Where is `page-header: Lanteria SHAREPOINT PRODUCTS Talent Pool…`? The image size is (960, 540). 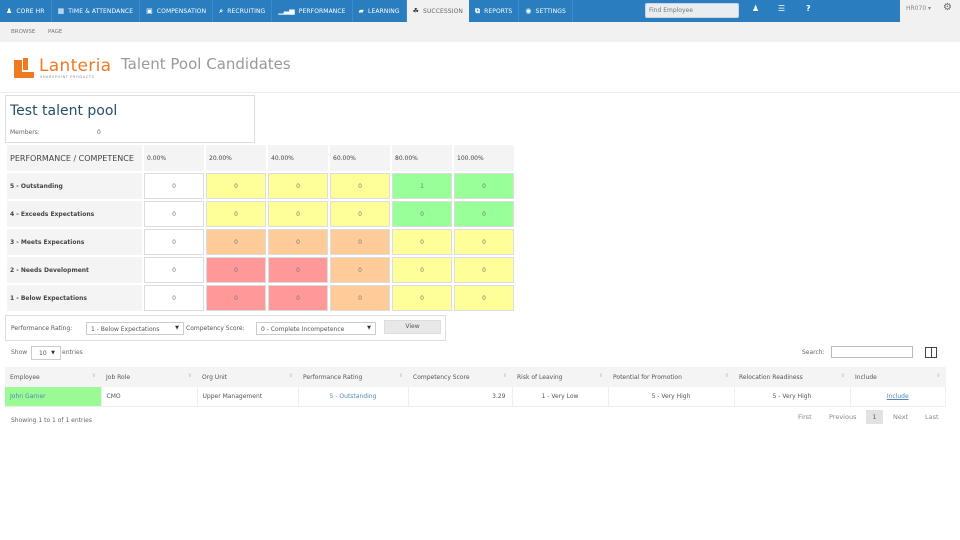
page-header: Lanteria SHAREPOINT PRODUCTS Talent Pool… is located at coordinates (480, 67).